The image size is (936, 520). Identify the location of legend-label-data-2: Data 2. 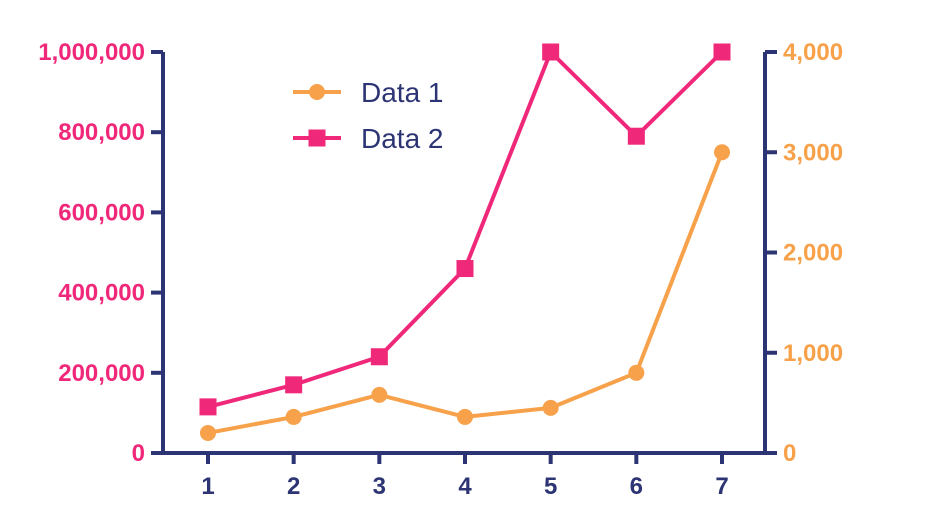
(402, 138).